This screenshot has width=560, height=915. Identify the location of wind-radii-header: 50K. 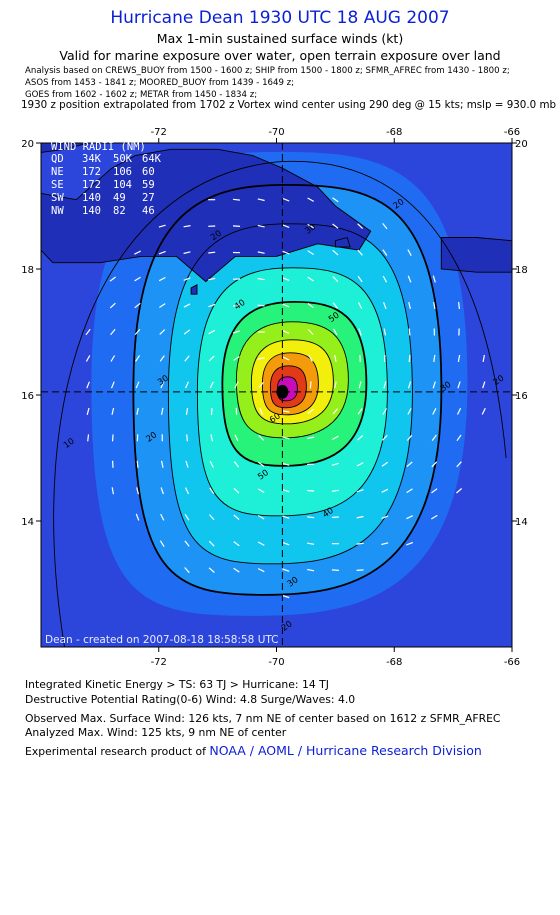
(123, 159).